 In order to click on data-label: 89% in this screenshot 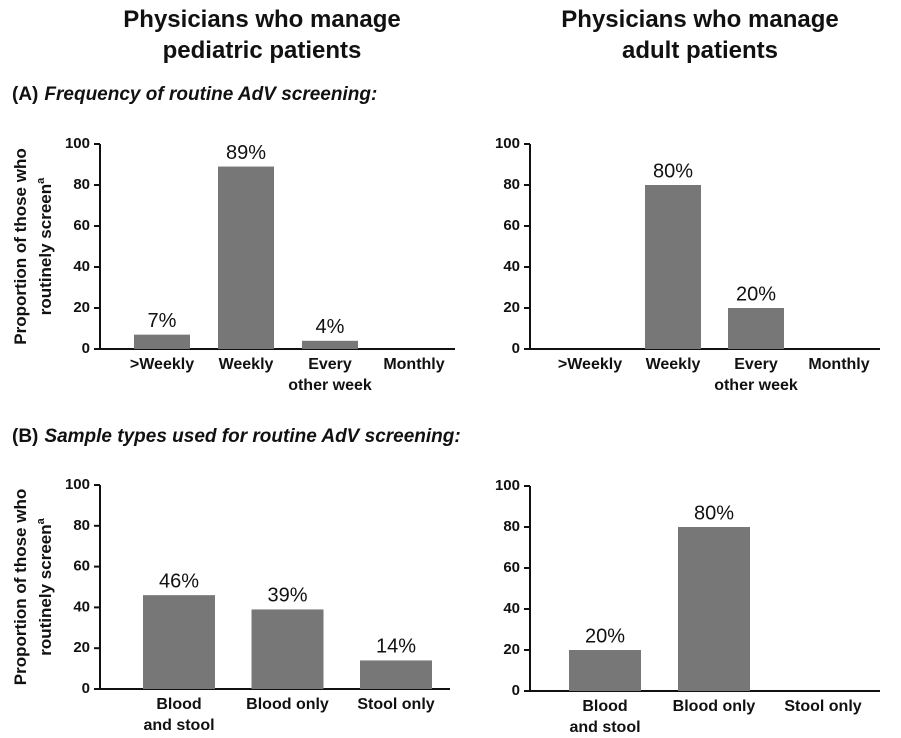, I will do `click(246, 153)`.